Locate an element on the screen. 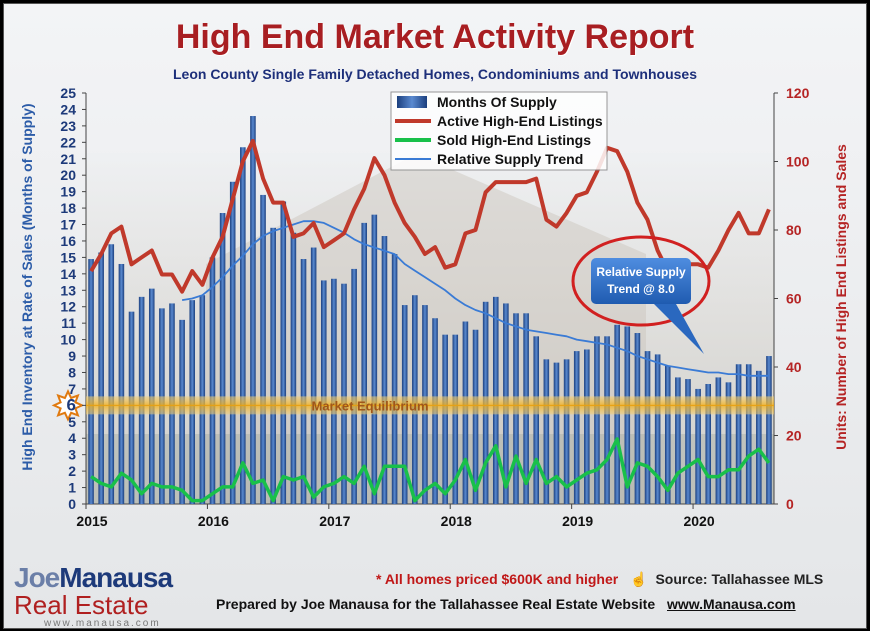 The height and width of the screenshot is (631, 870). left-tick-label: 24 is located at coordinates (68, 109).